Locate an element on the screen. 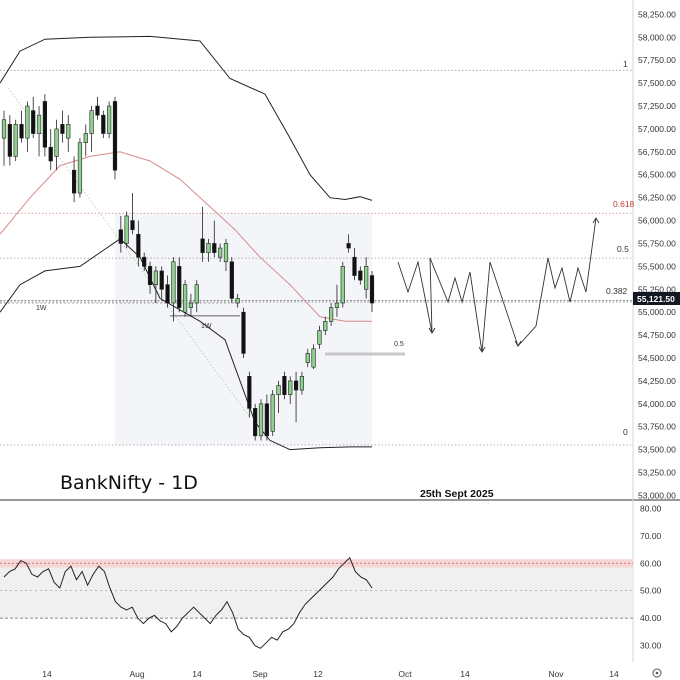  rsi-axis: 80.00 70.00 60.00 50.00 40.00 30.00 is located at coordinates (651, 577).